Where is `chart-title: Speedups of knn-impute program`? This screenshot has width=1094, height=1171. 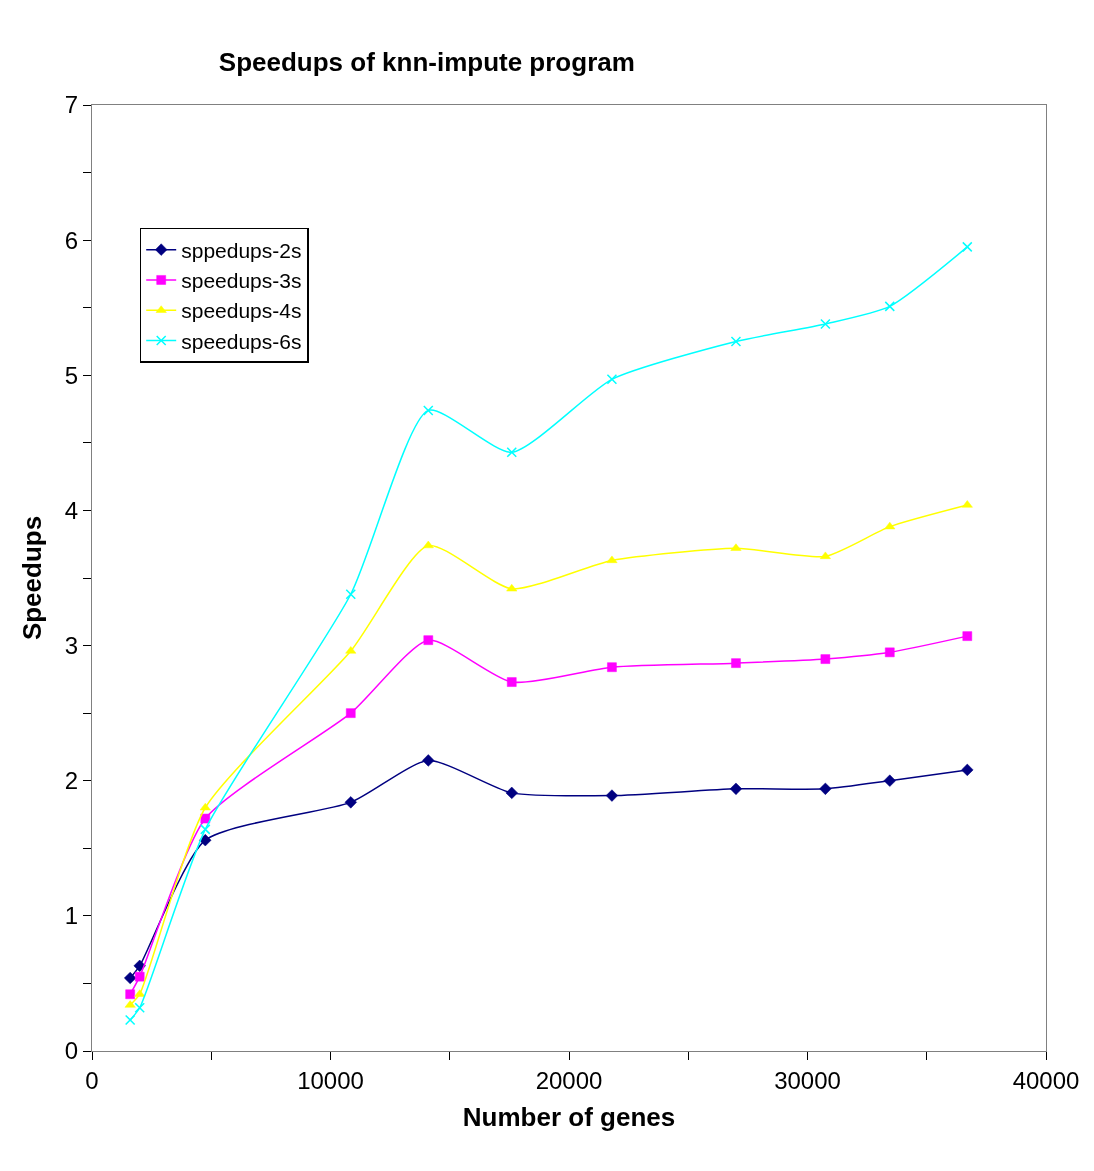 chart-title: Speedups of knn-impute program is located at coordinates (426, 61).